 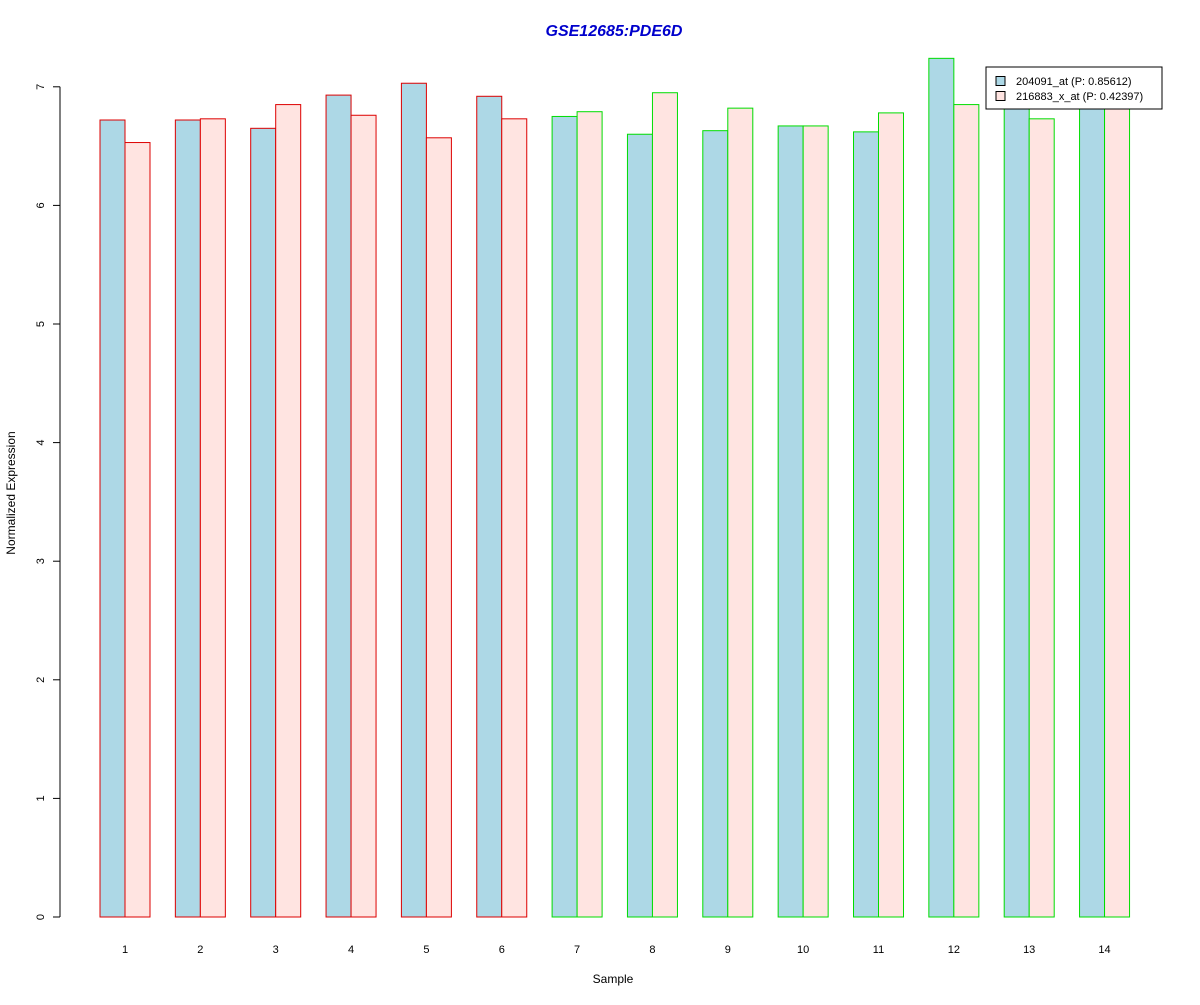 What do you see at coordinates (41, 205) in the screenshot?
I see `y-axis-tick-label: 6` at bounding box center [41, 205].